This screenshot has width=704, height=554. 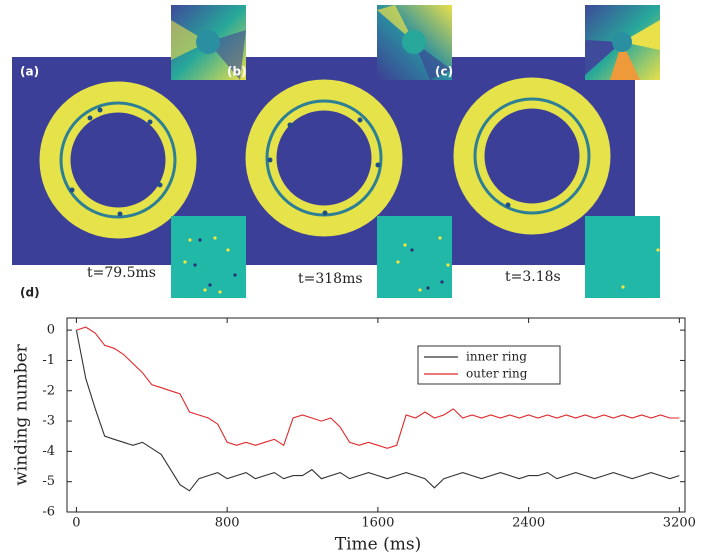 What do you see at coordinates (414, 257) in the screenshot?
I see `vortex-inset-b` at bounding box center [414, 257].